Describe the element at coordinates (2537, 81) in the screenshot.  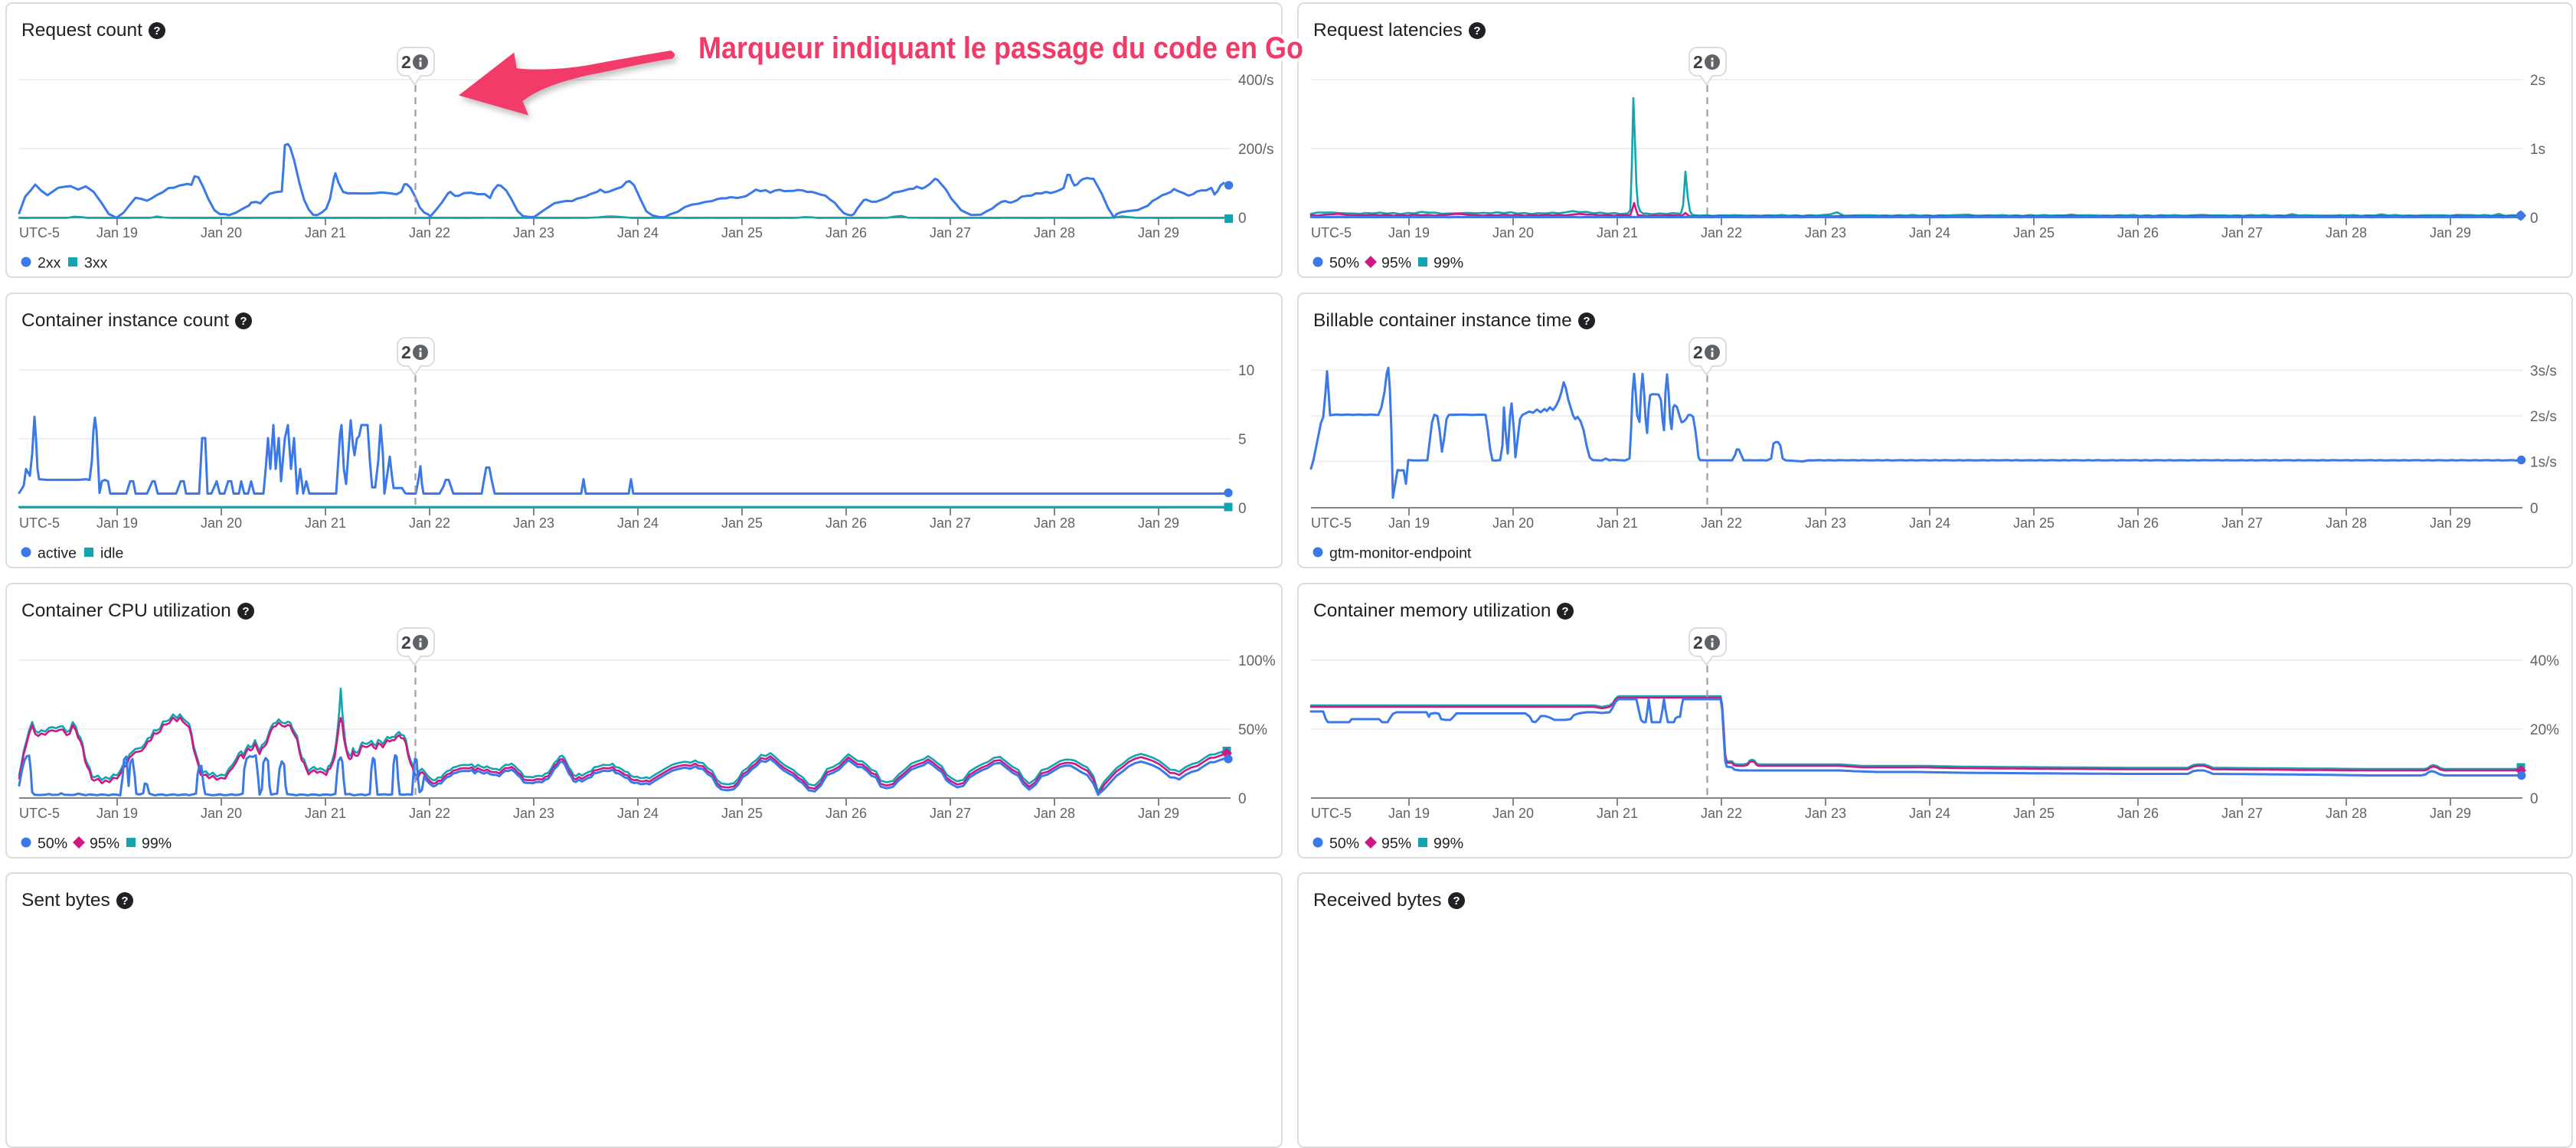
I see `svg-text: 2s` at that location.